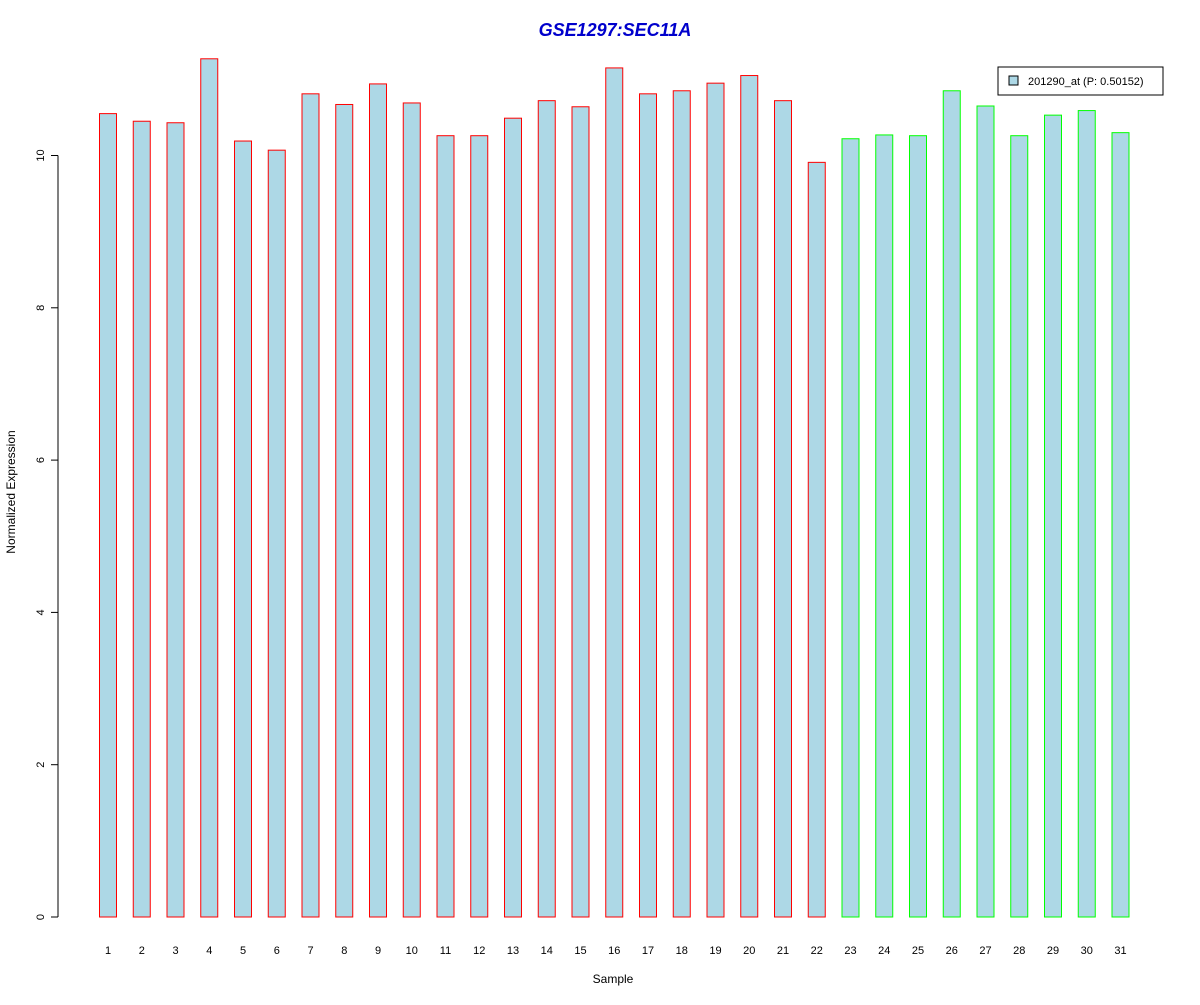 This screenshot has width=1200, height=1005. Describe the element at coordinates (648, 951) in the screenshot. I see `x-tick-label: 17` at that location.